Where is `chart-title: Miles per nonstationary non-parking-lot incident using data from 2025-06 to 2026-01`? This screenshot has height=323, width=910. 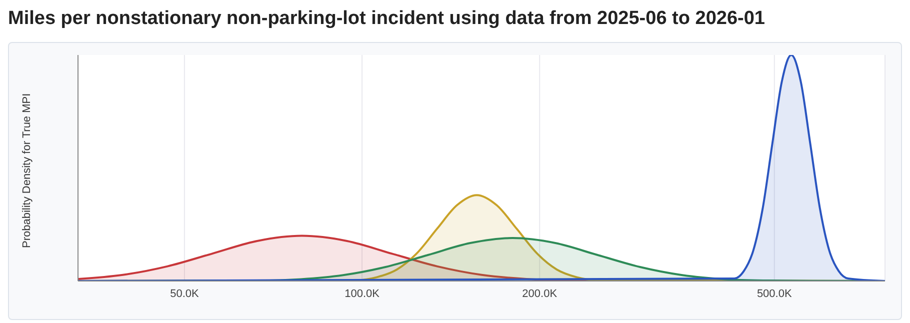
chart-title: Miles per nonstationary non-parking-lot incident using data from 2025-06 to 2026-01 is located at coordinates (387, 19).